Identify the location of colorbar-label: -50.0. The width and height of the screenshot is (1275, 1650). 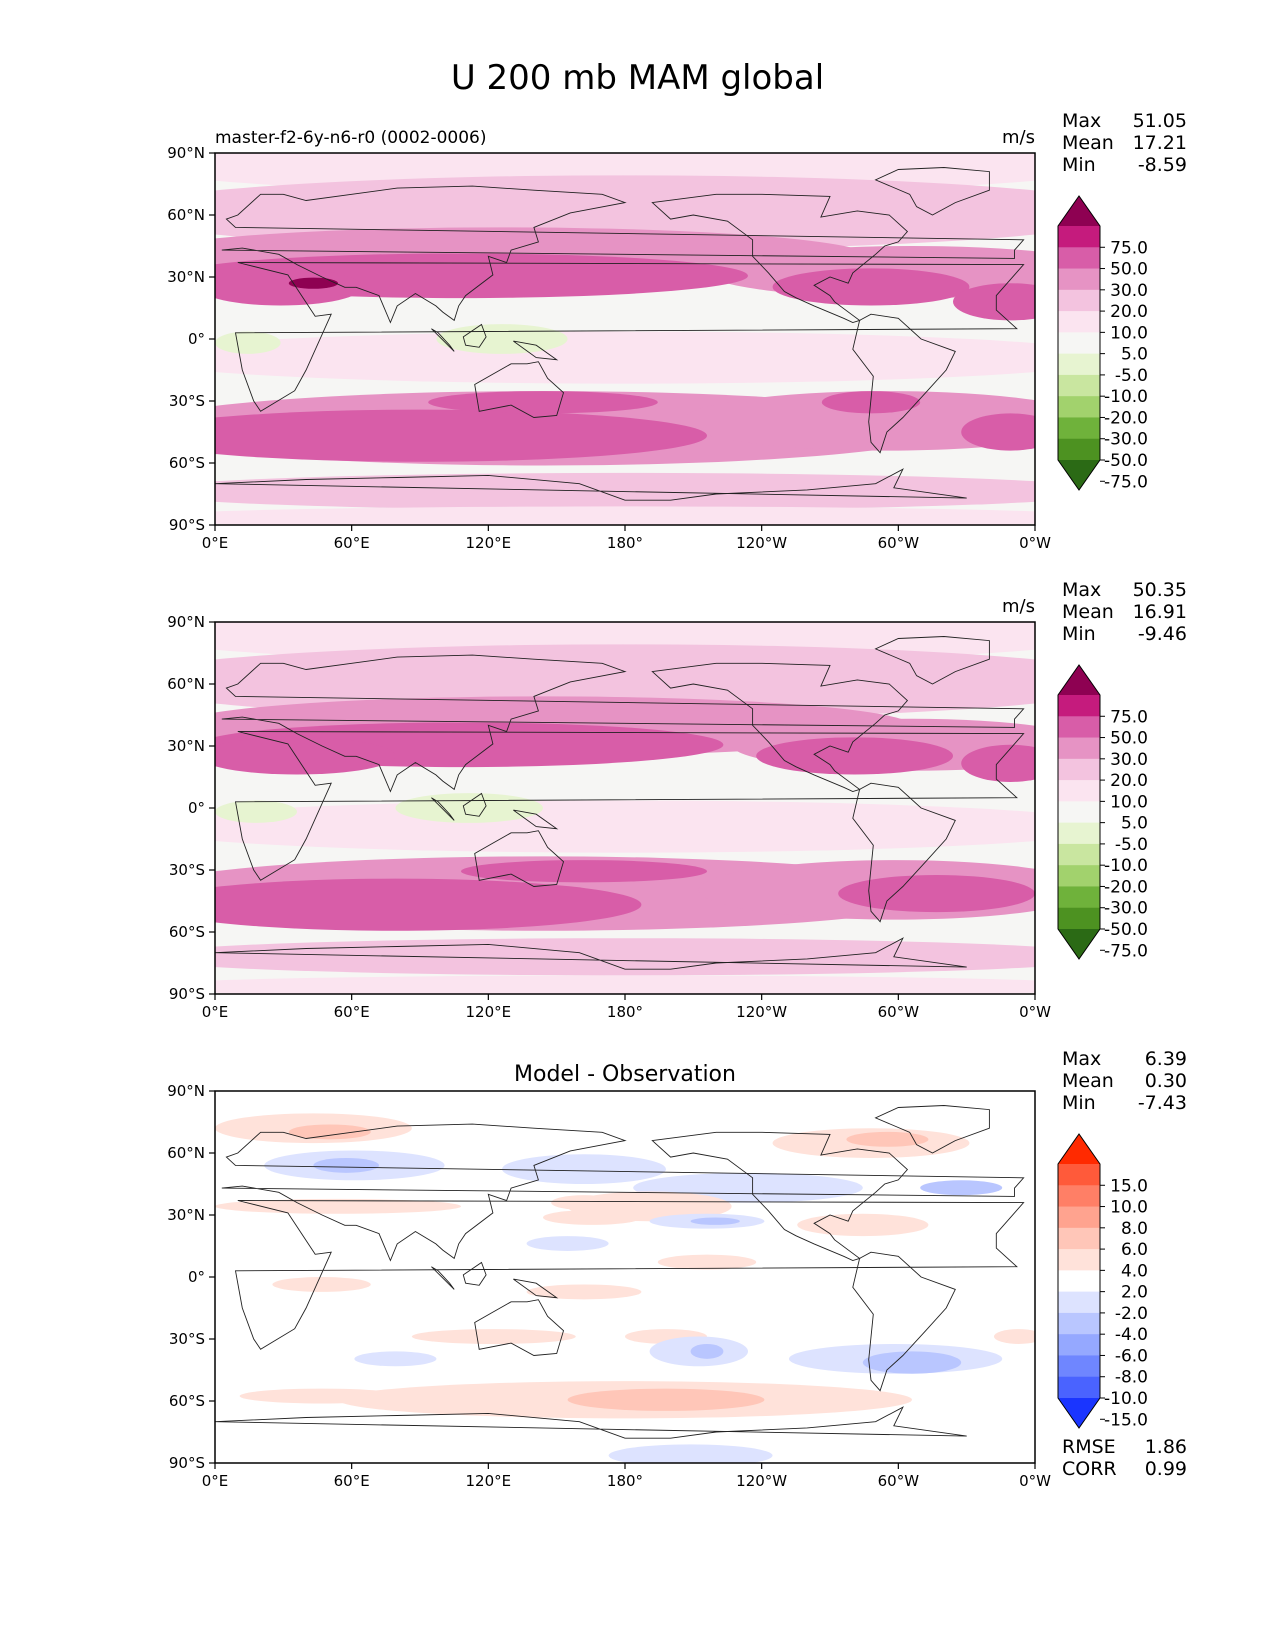
(1126, 930).